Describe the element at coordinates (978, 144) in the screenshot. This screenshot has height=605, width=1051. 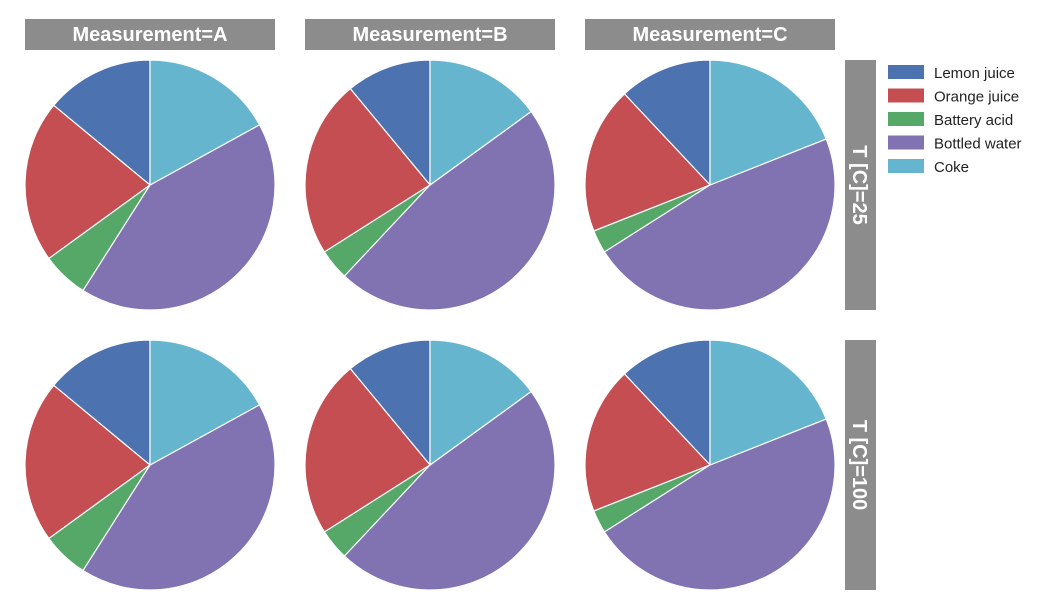
I see `legend-label: Bottled water` at that location.